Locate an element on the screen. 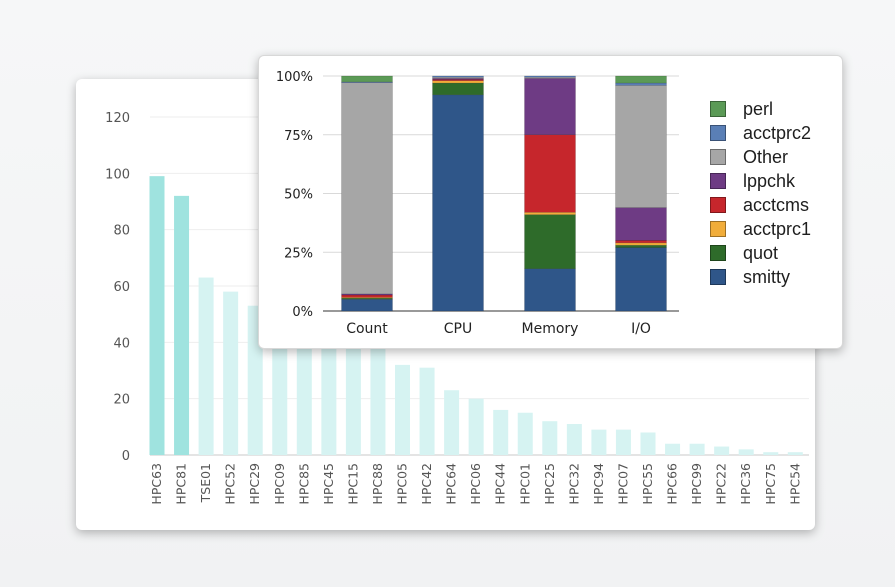  x-tick-label: HPC64 is located at coordinates (451, 484).